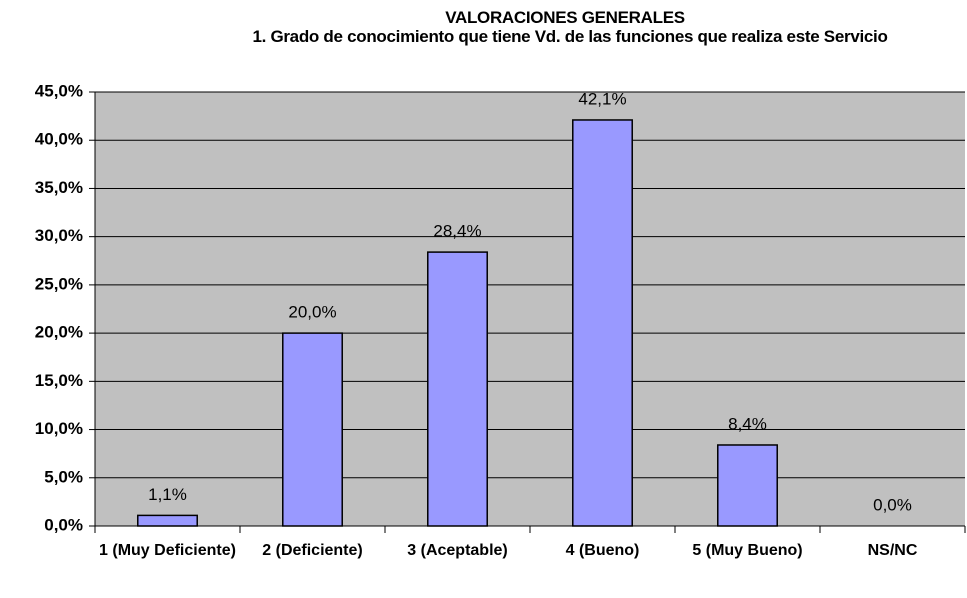 This screenshot has width=967, height=598. Describe the element at coordinates (59, 283) in the screenshot. I see `y-tick-label: 25,0%` at that location.